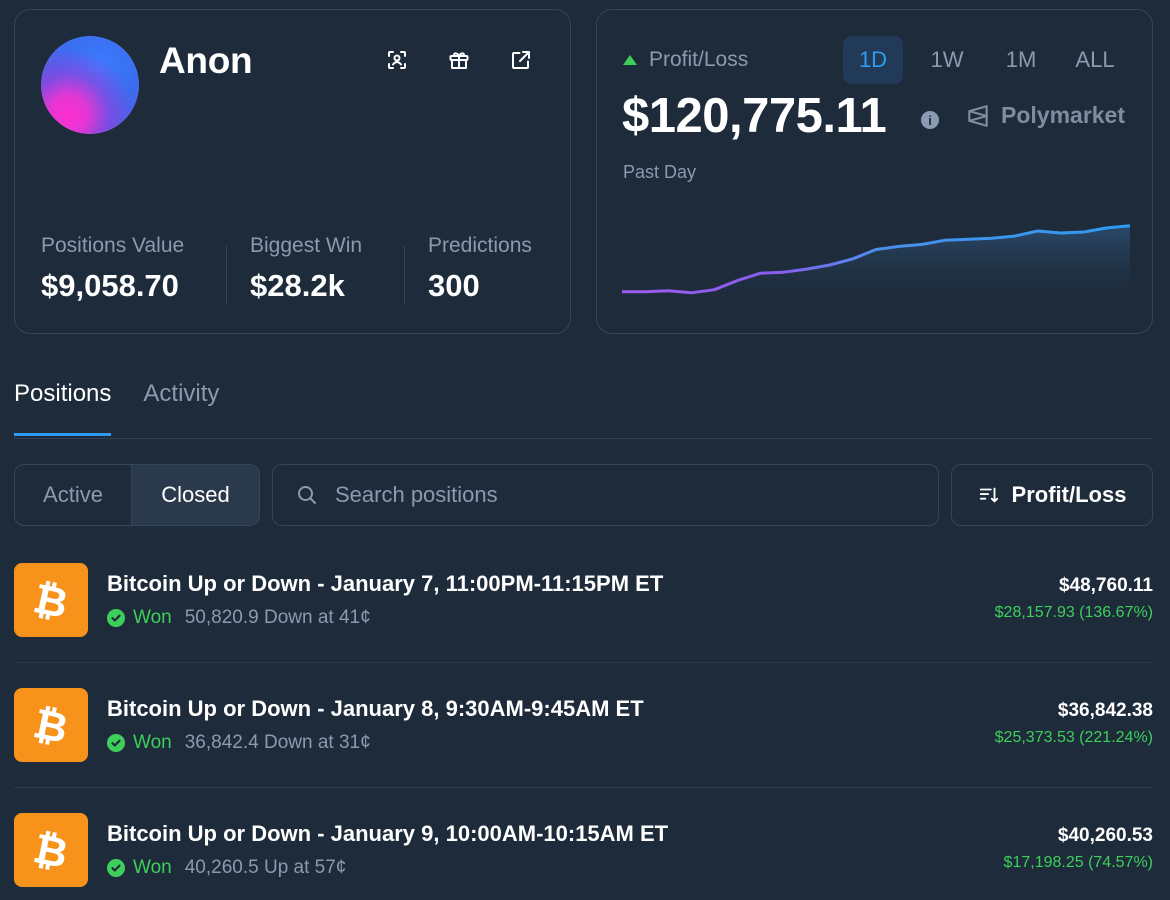 The height and width of the screenshot is (900, 1170). I want to click on position-detail: 36,842.4 Down at 31¢, so click(277, 742).